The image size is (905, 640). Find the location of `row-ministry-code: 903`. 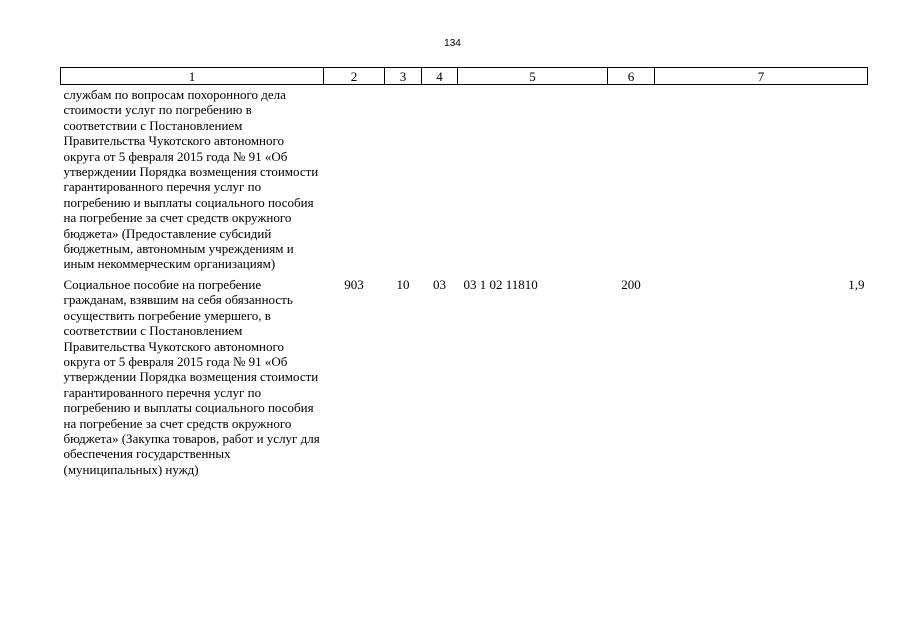

row-ministry-code: 903 is located at coordinates (354, 284).